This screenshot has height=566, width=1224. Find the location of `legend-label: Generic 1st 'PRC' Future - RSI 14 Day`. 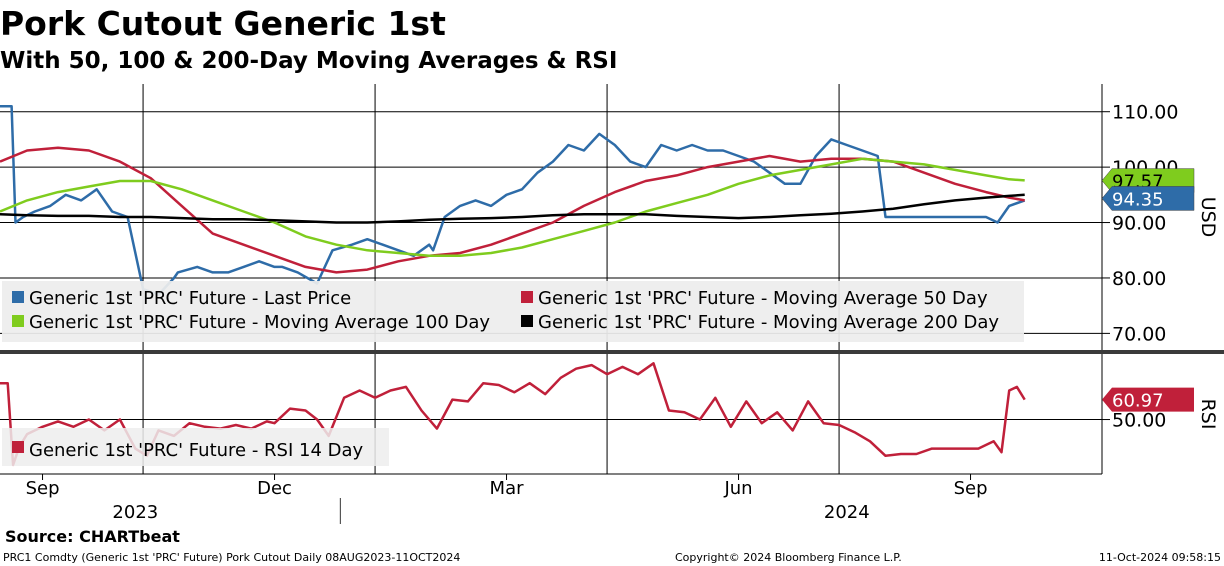

legend-label: Generic 1st 'PRC' Future - RSI 14 Day is located at coordinates (196, 450).